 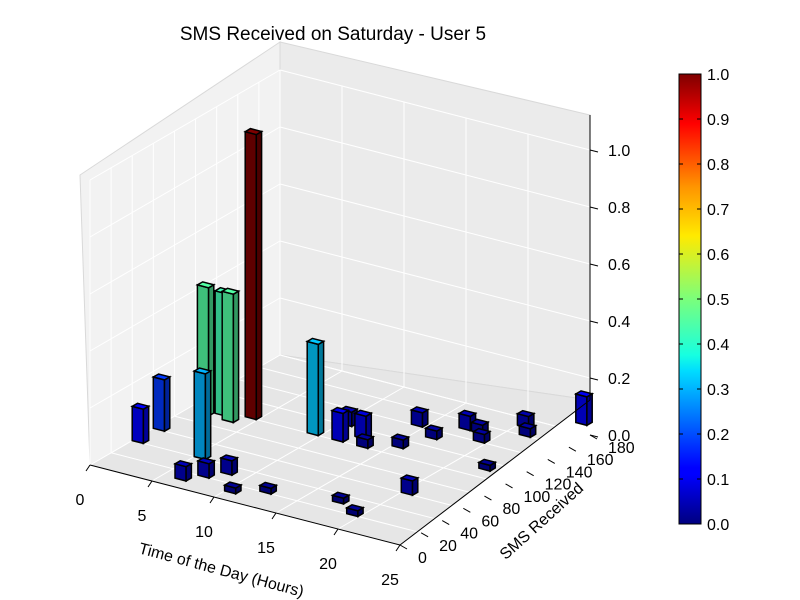 I want to click on x-tick-label: 20, so click(x=328, y=564).